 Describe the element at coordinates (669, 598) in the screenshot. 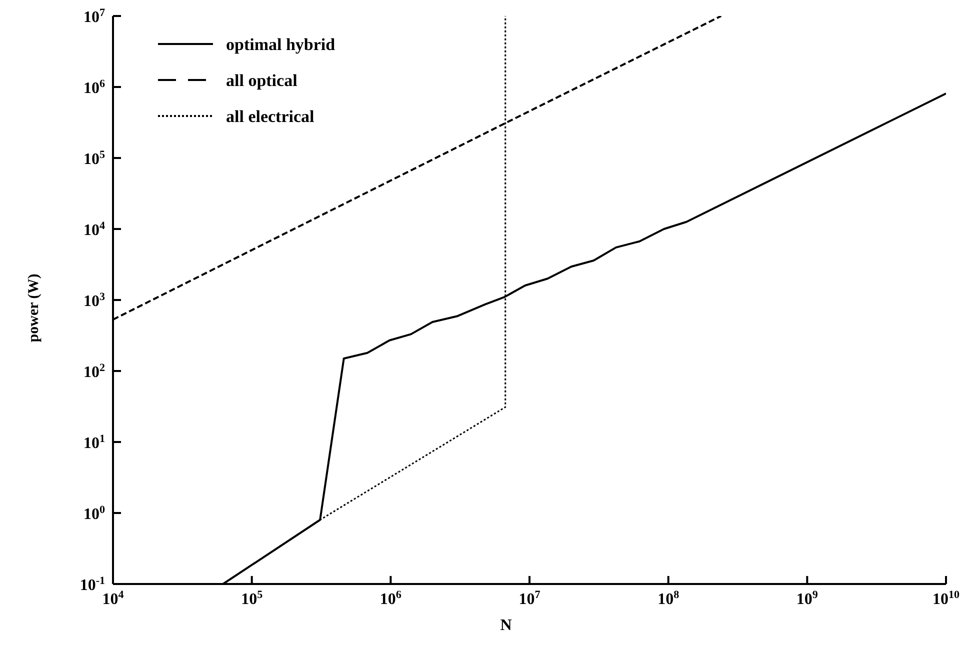

I see `x-tick-label: 10$^{8}$` at that location.